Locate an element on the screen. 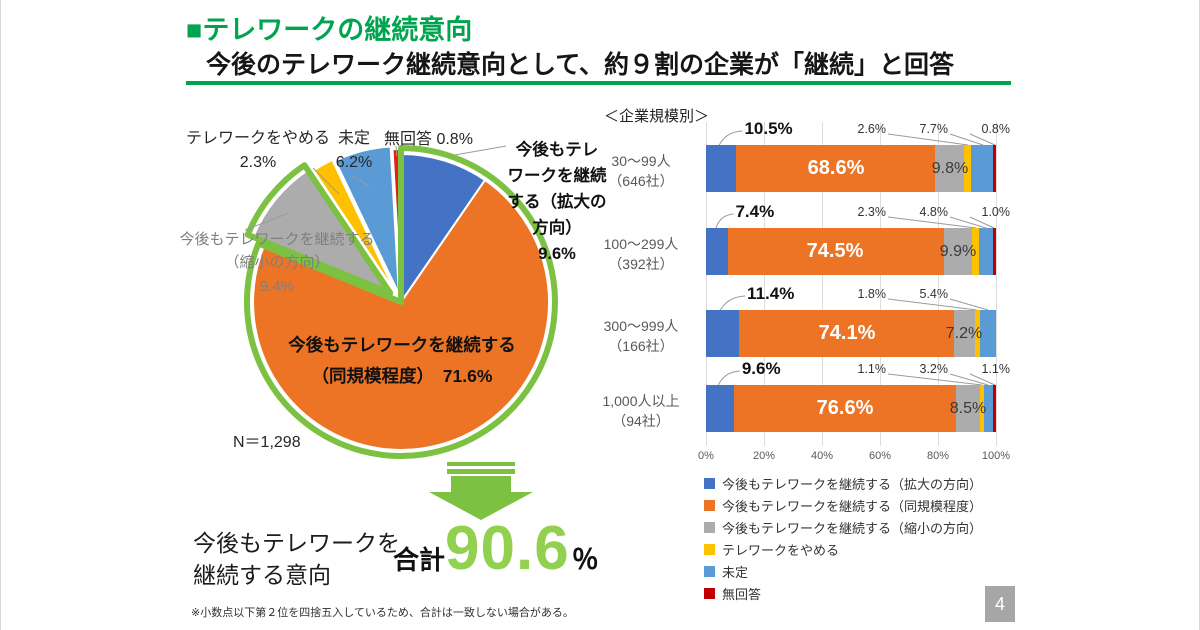  legend-item: 無回答 is located at coordinates (843, 593).